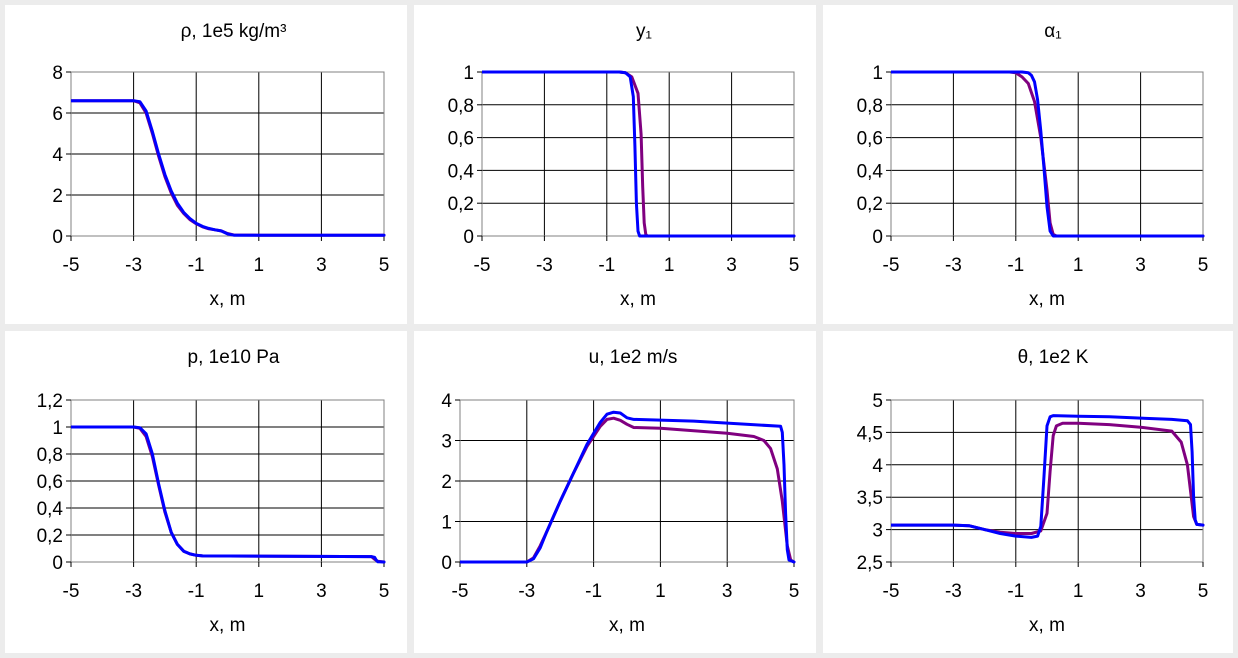  Describe the element at coordinates (234, 357) in the screenshot. I see `chart-title: p, 1e10 Pa` at that location.